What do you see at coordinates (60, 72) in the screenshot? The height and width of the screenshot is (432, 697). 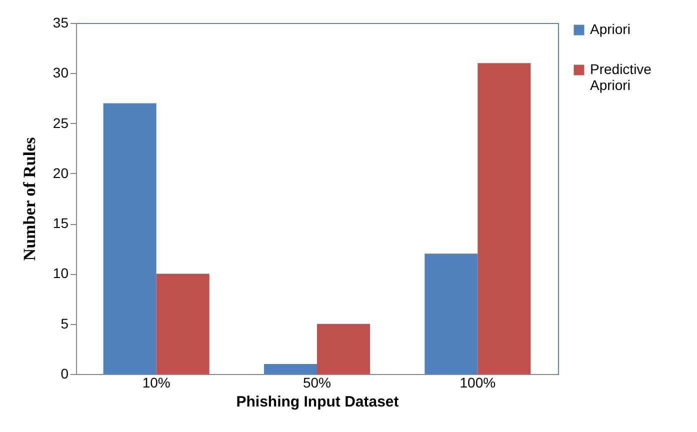 I see `y-tick-label: 30` at bounding box center [60, 72].